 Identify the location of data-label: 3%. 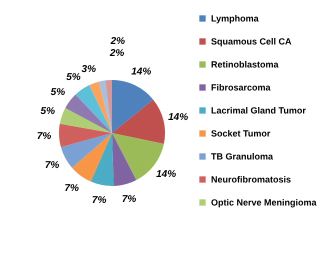
(89, 70).